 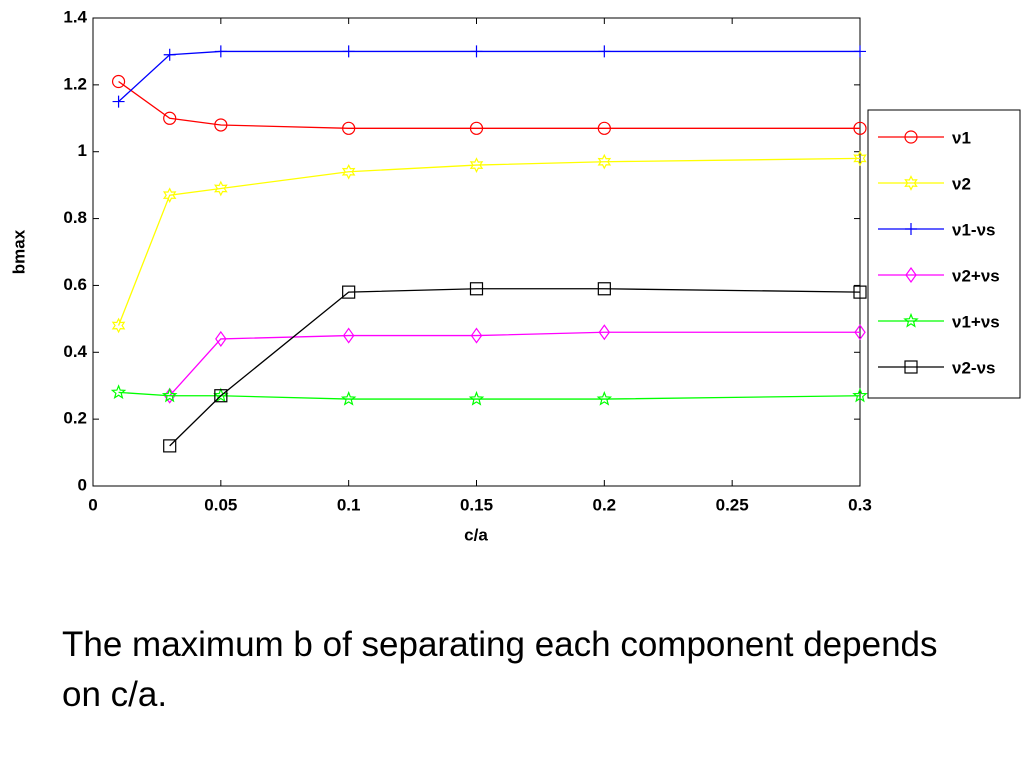 I want to click on x-tick-label: 0.3, so click(x=860, y=504).